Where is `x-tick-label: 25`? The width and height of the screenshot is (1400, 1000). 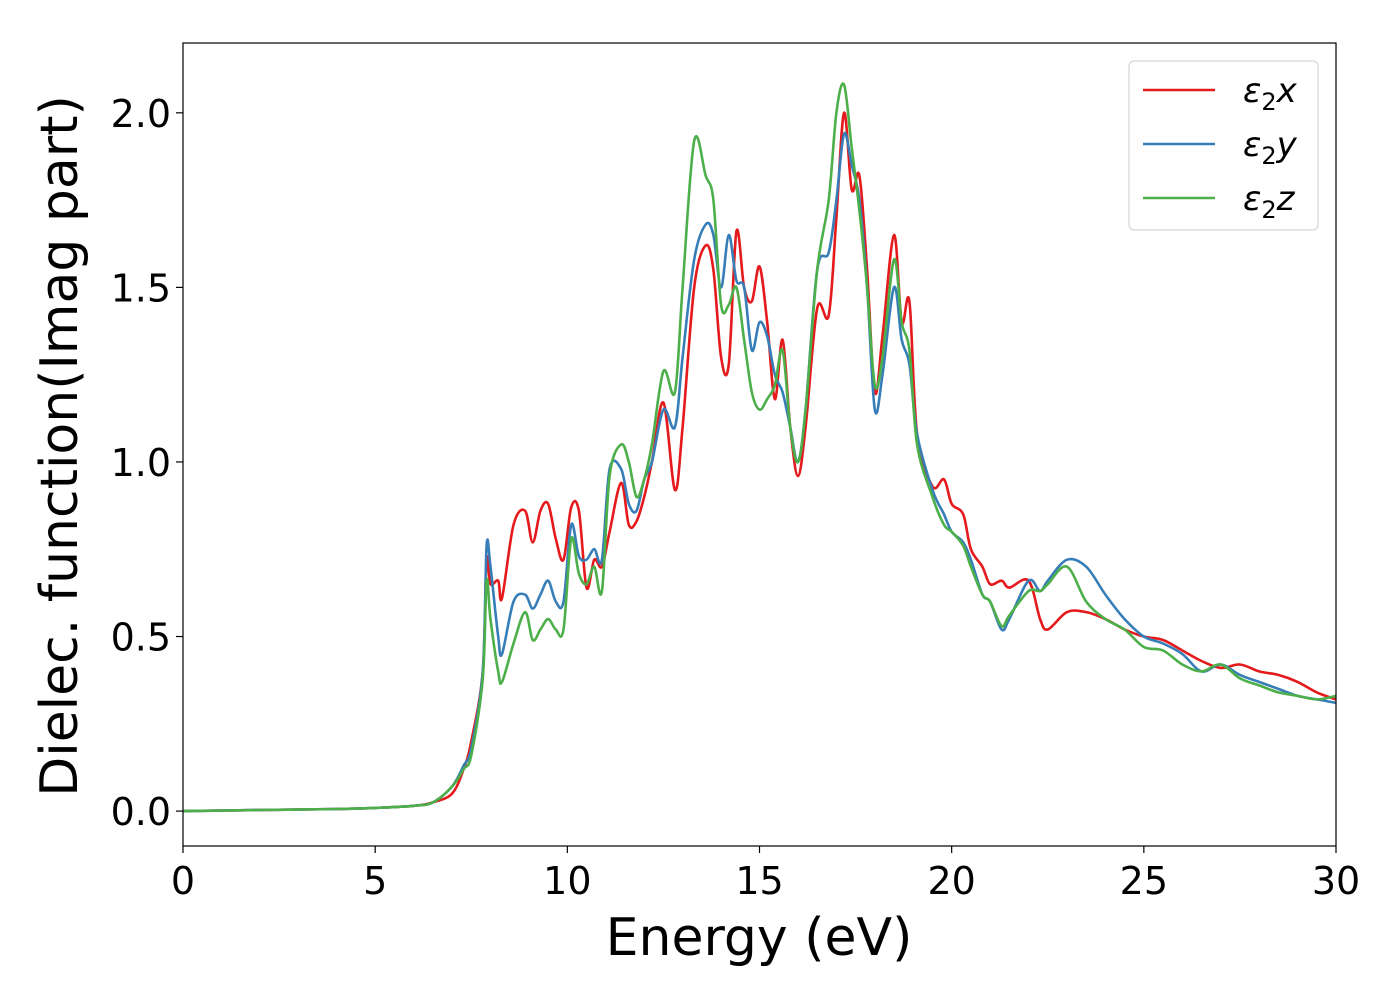
x-tick-label: 25 is located at coordinates (1144, 881).